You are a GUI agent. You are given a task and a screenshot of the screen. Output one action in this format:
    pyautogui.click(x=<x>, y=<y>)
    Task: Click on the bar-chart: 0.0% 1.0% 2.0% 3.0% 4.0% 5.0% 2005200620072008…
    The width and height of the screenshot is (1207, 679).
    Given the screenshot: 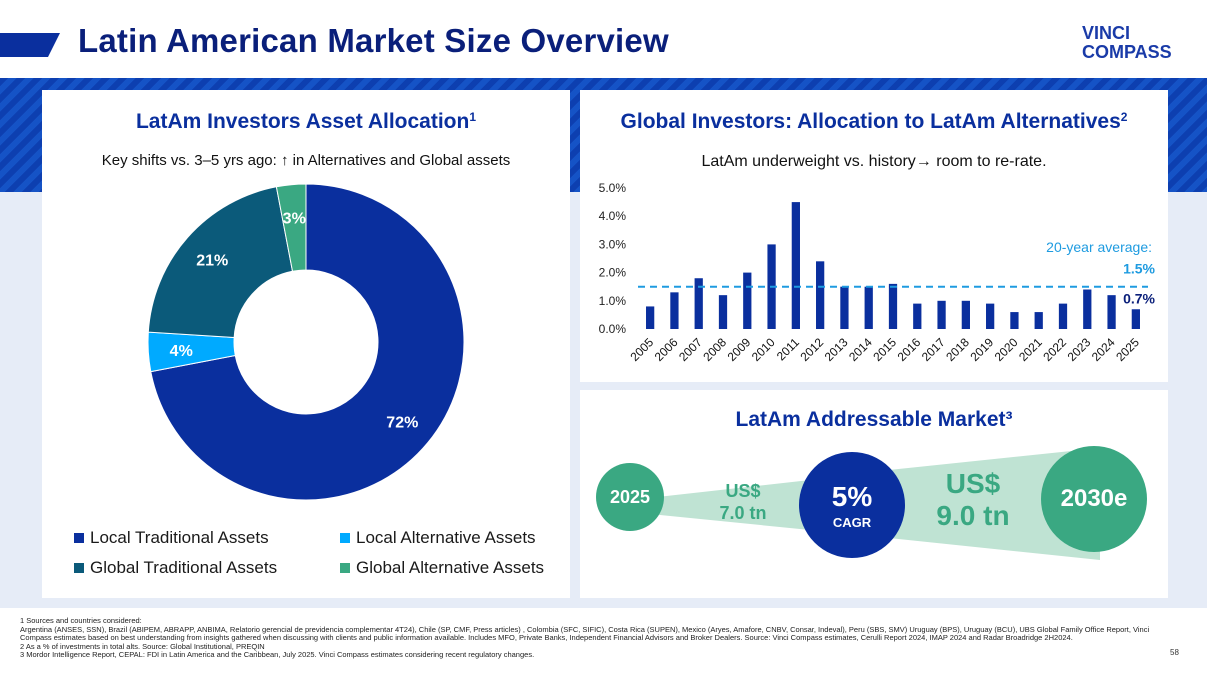 What is the action you would take?
    pyautogui.click(x=877, y=272)
    